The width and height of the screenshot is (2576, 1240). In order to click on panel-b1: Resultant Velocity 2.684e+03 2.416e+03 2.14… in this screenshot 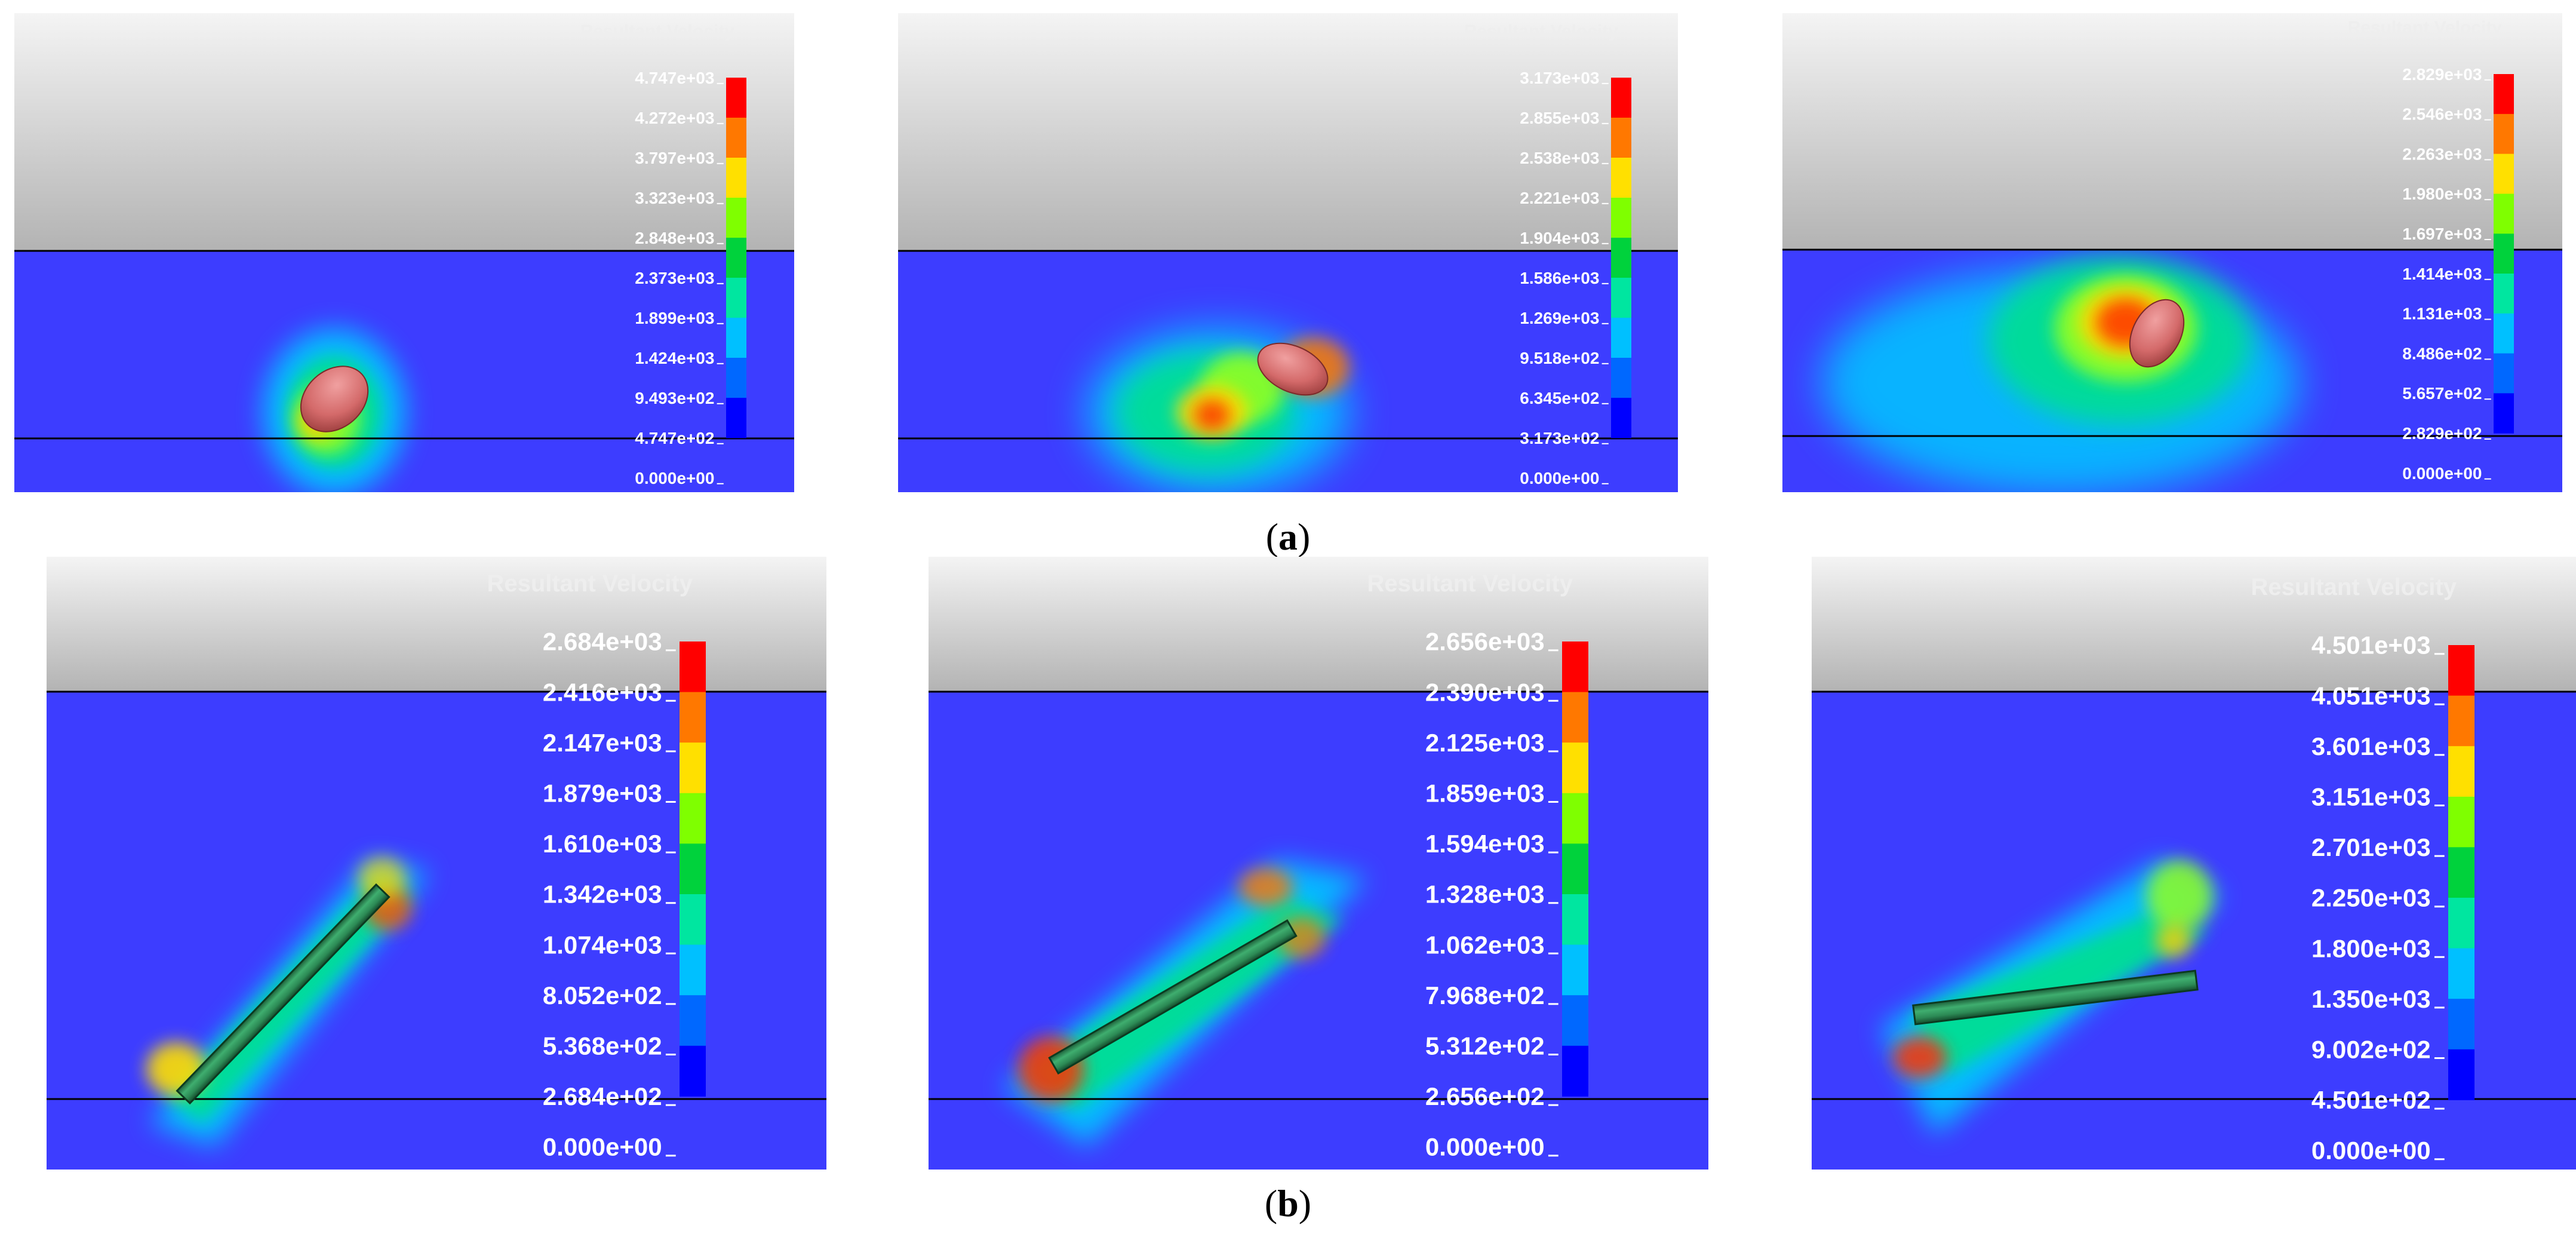, I will do `click(436, 863)`.